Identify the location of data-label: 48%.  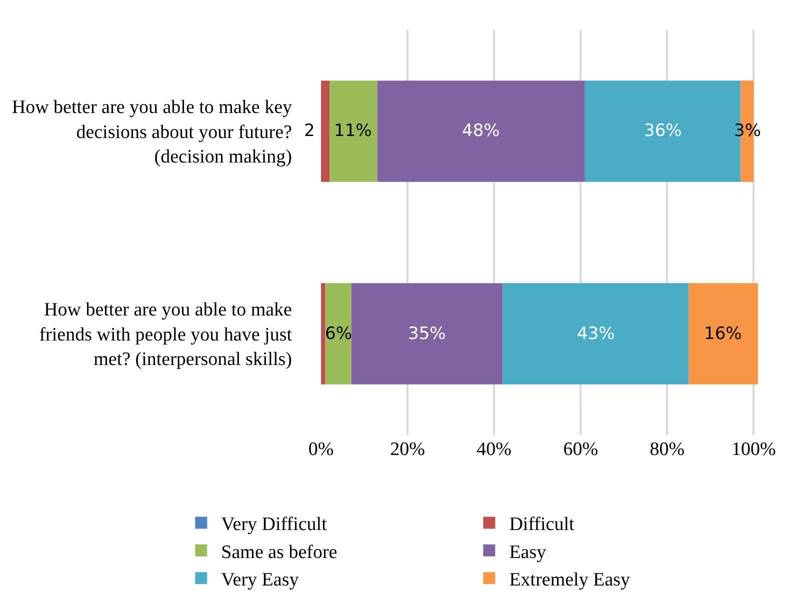
(481, 131).